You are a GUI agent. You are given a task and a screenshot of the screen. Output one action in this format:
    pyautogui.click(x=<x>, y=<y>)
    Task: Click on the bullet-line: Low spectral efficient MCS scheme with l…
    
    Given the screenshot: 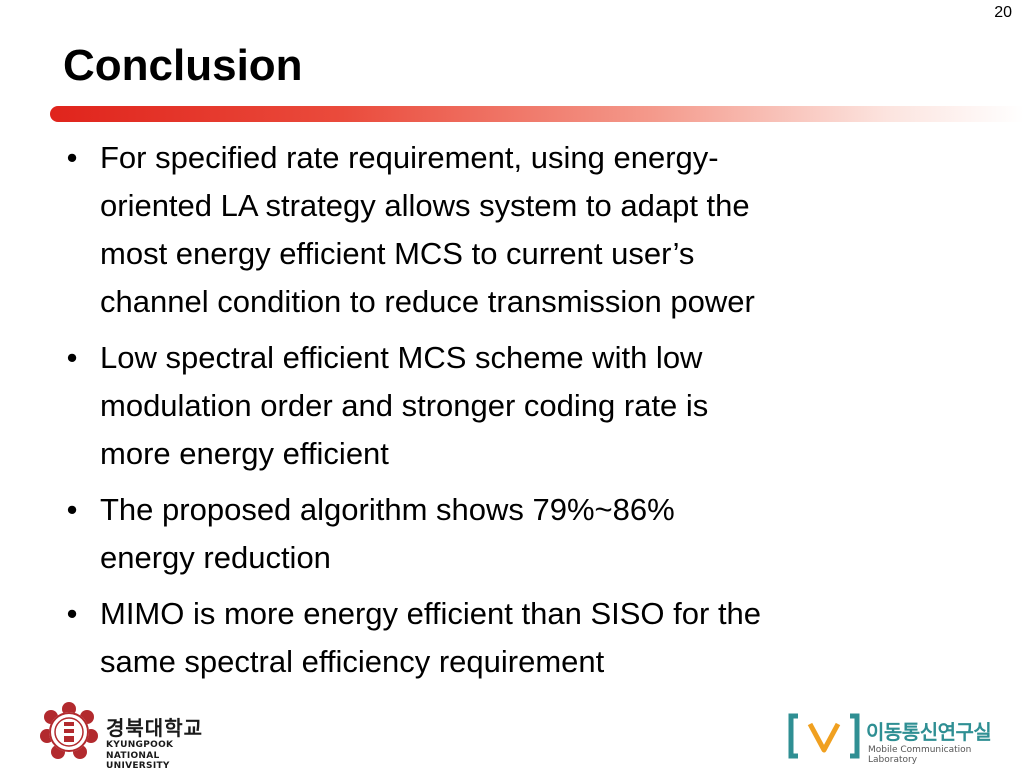 What is the action you would take?
    pyautogui.click(x=401, y=357)
    